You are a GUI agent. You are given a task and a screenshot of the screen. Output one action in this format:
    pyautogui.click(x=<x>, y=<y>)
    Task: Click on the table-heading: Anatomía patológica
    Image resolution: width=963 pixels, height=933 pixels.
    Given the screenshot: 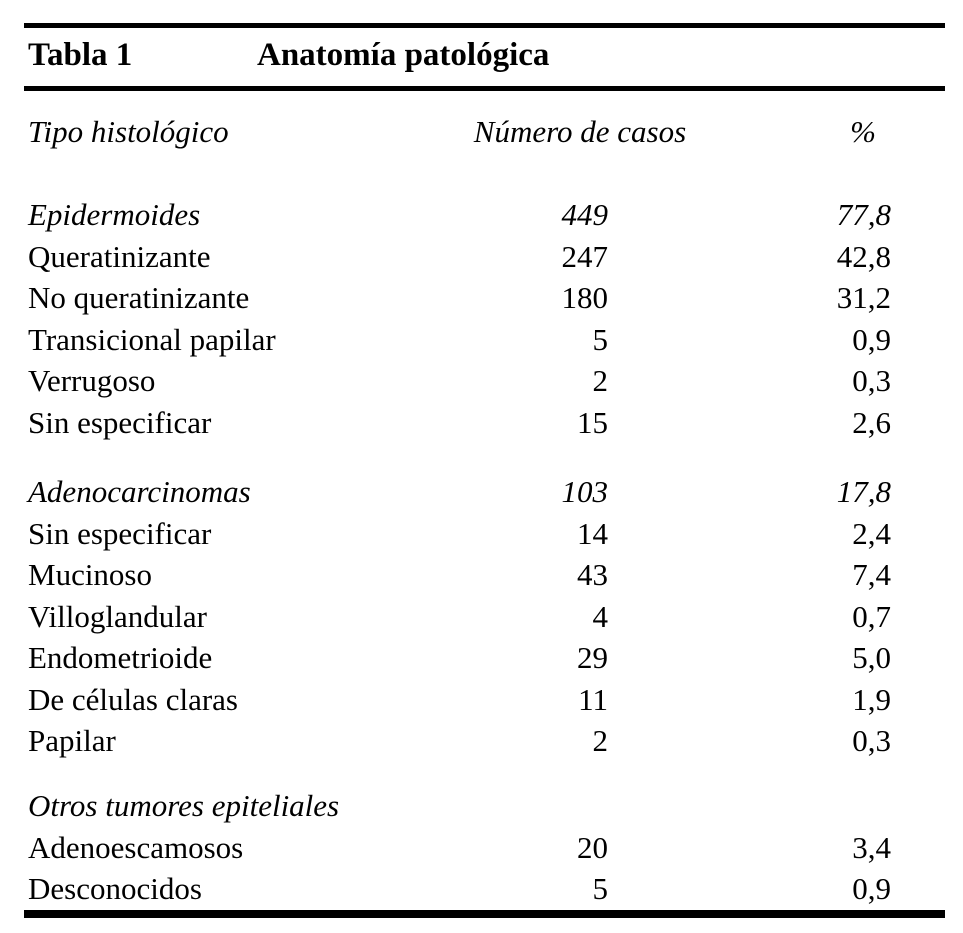 What is the action you would take?
    pyautogui.click(x=403, y=55)
    